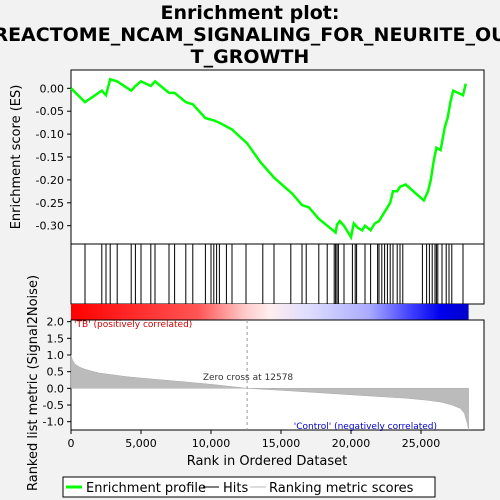 The height and width of the screenshot is (500, 500). Describe the element at coordinates (52, 88) in the screenshot. I see `es-y-tick-label: 0.00` at that location.